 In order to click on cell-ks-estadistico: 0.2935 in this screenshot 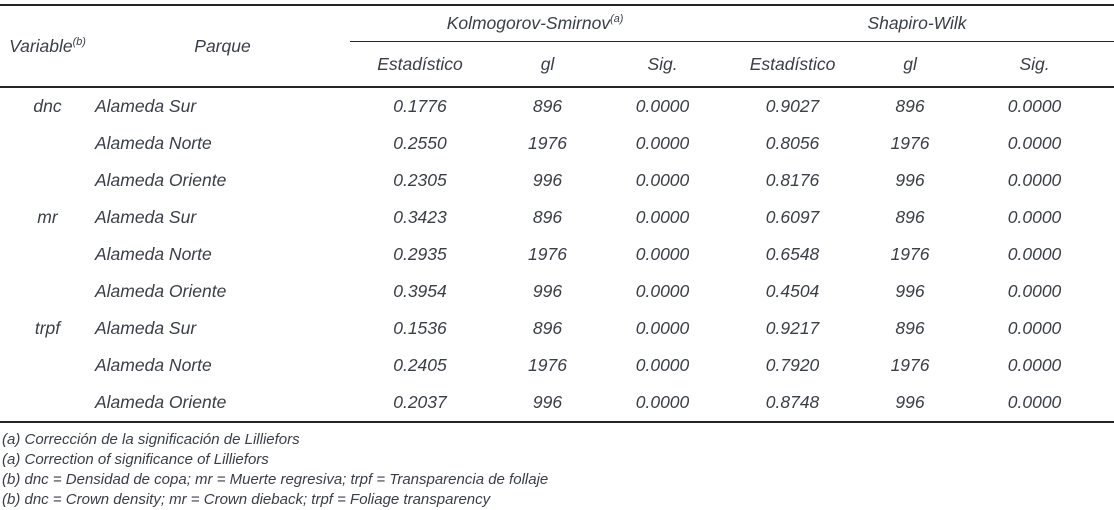, I will do `click(420, 254)`.